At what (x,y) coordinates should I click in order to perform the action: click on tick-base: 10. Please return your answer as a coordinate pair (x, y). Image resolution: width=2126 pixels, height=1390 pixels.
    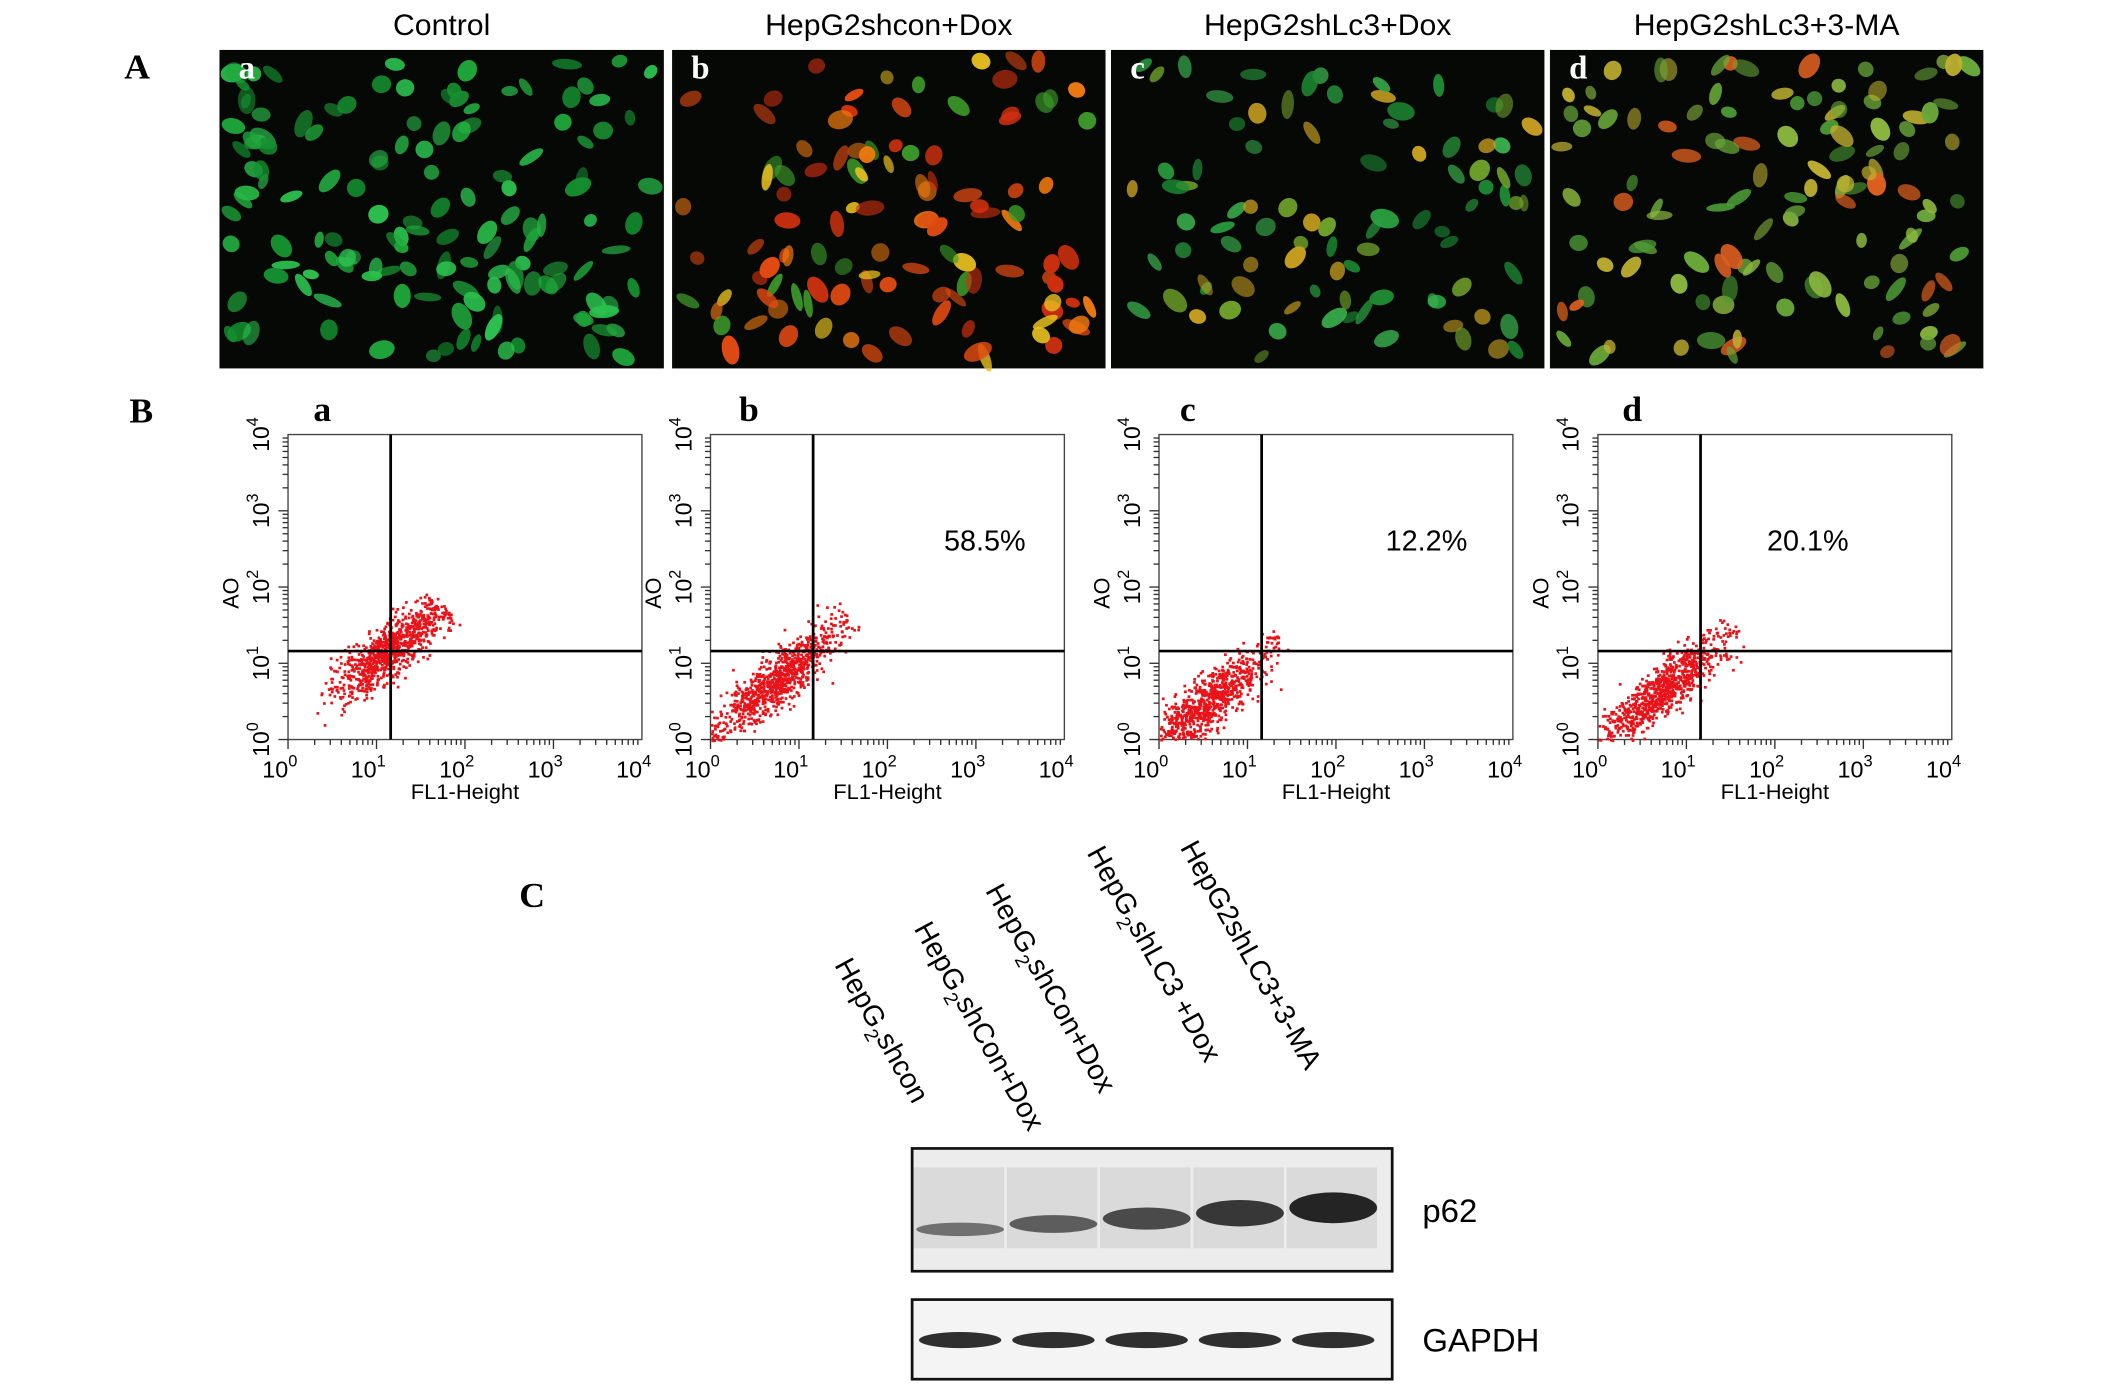
    Looking at the image, I should click on (786, 769).